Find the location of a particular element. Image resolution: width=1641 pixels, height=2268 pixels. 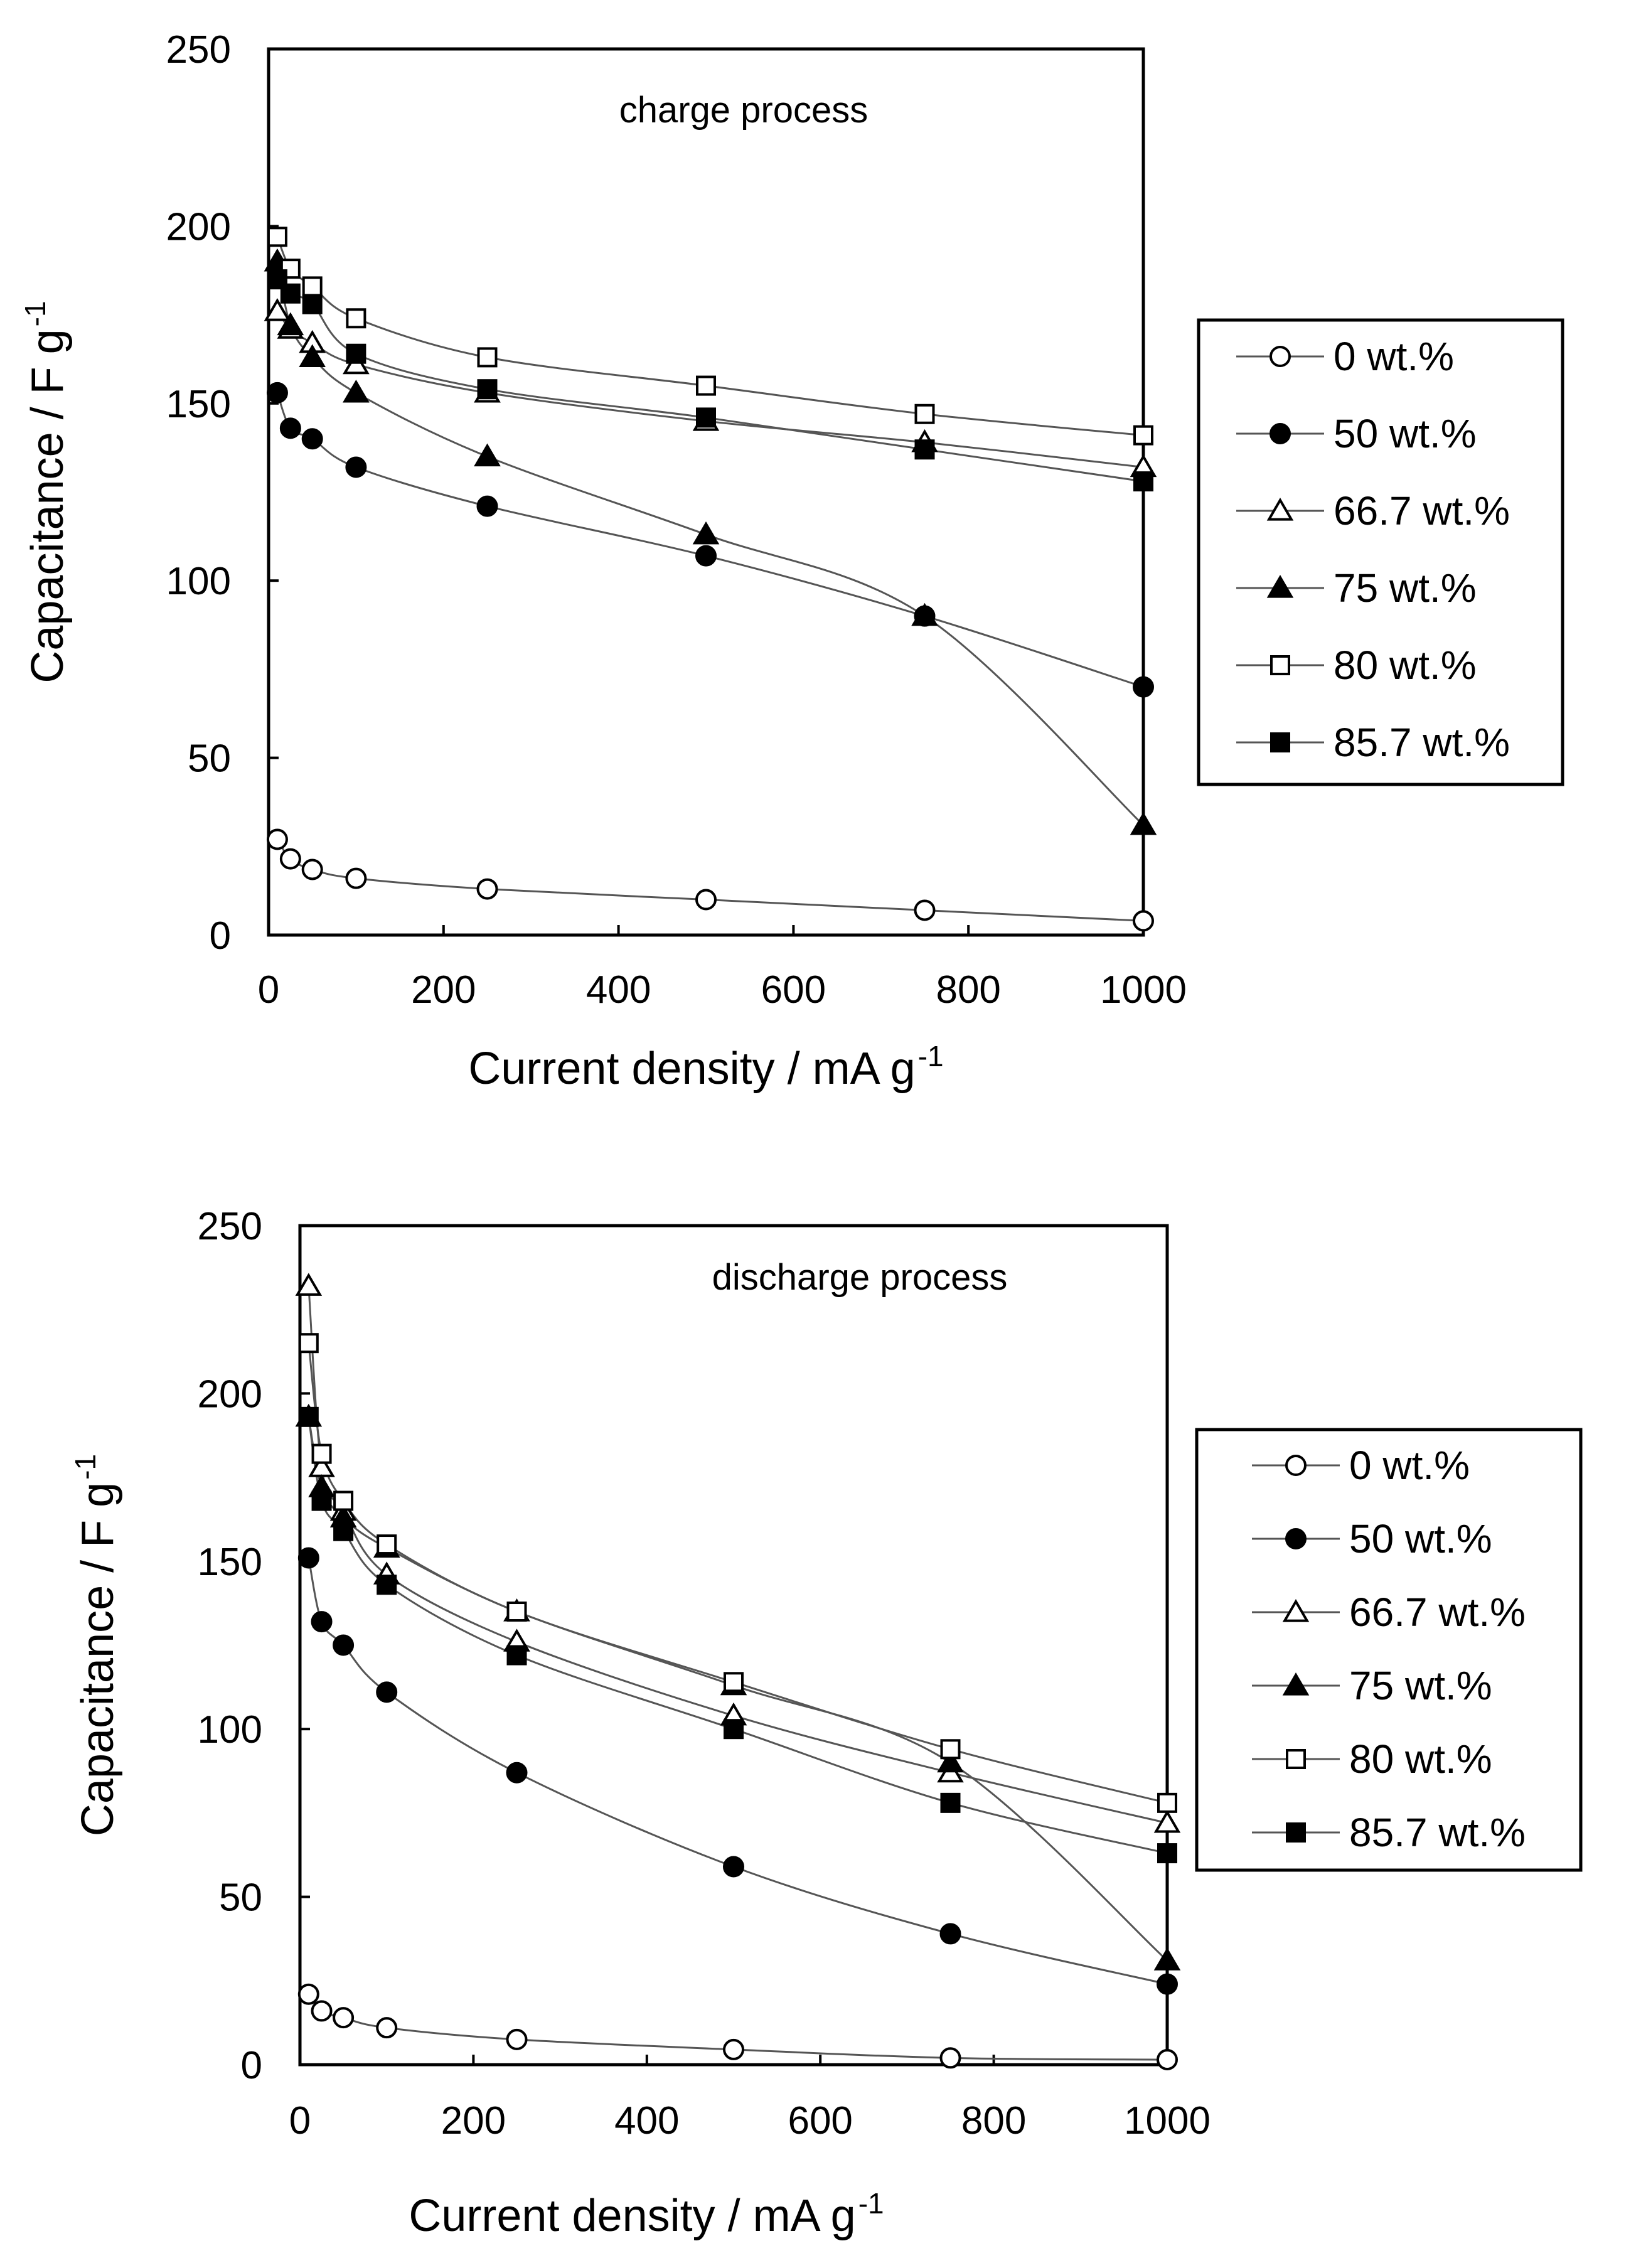

y-tick-label: 50 is located at coordinates (240, 1898).